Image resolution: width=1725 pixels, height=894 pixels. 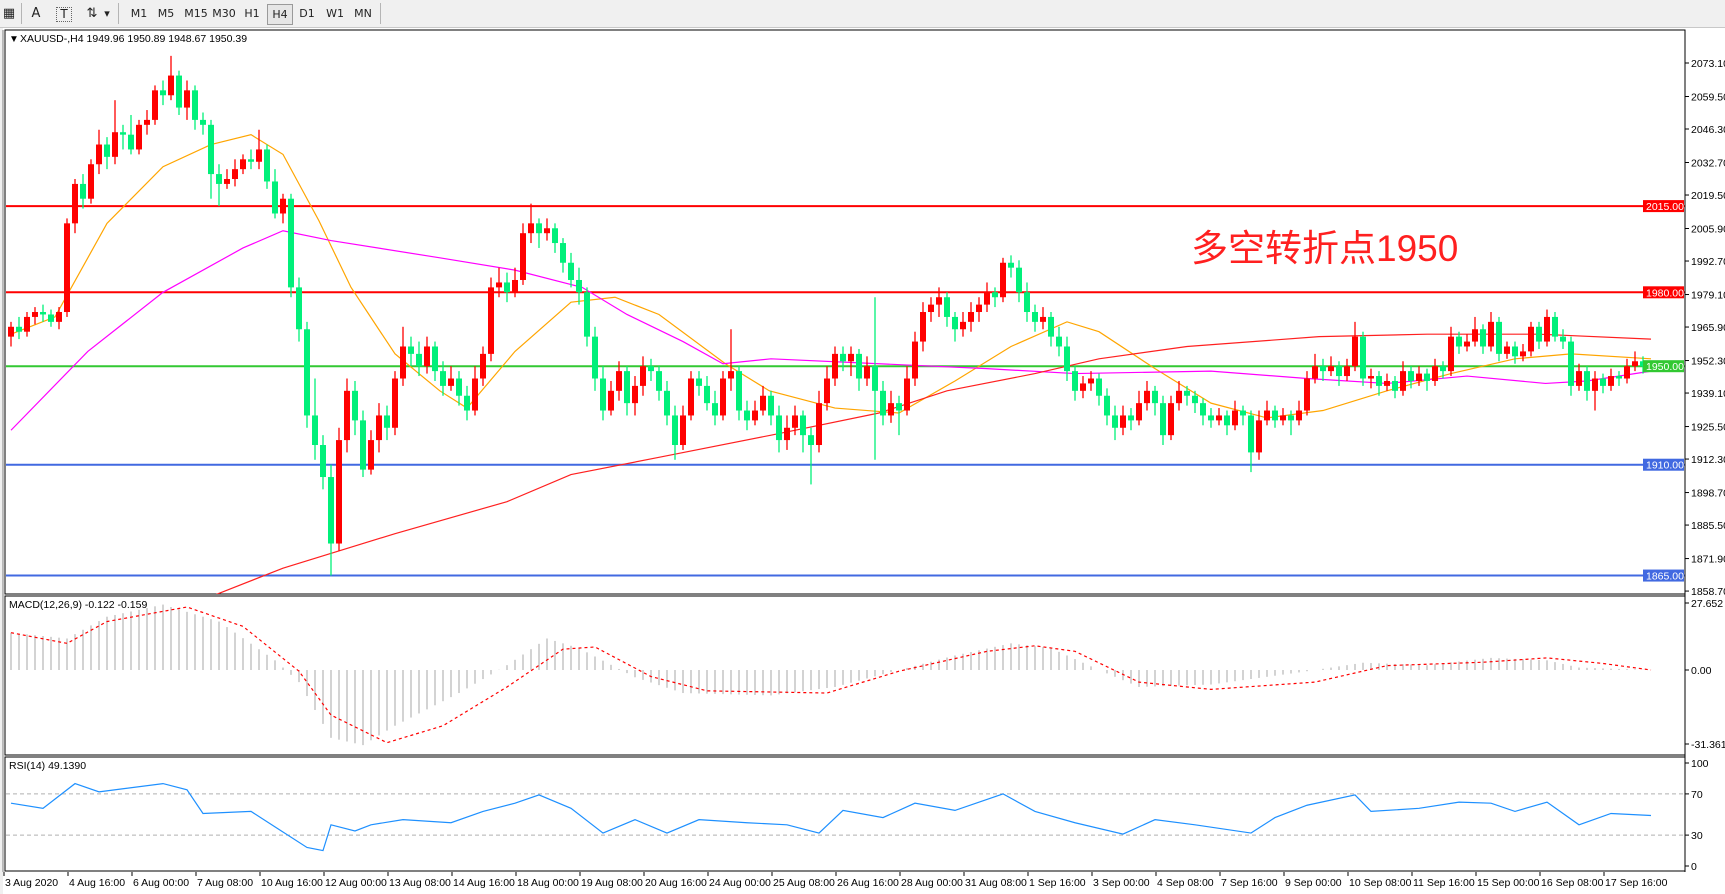 What do you see at coordinates (335, 13) in the screenshot?
I see `timeframe-w1: W1` at bounding box center [335, 13].